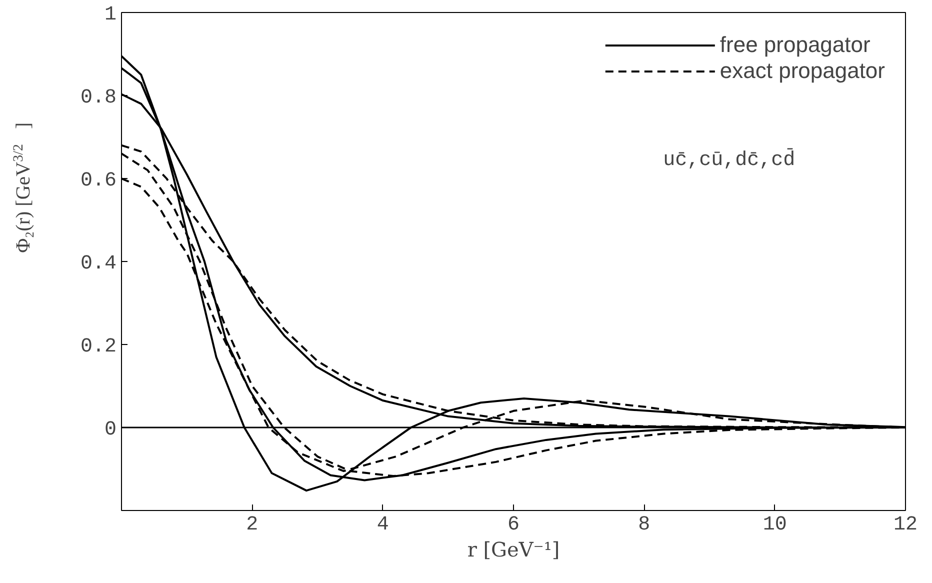 The height and width of the screenshot is (583, 932). I want to click on y-tick-label: 0.4, so click(98, 264).